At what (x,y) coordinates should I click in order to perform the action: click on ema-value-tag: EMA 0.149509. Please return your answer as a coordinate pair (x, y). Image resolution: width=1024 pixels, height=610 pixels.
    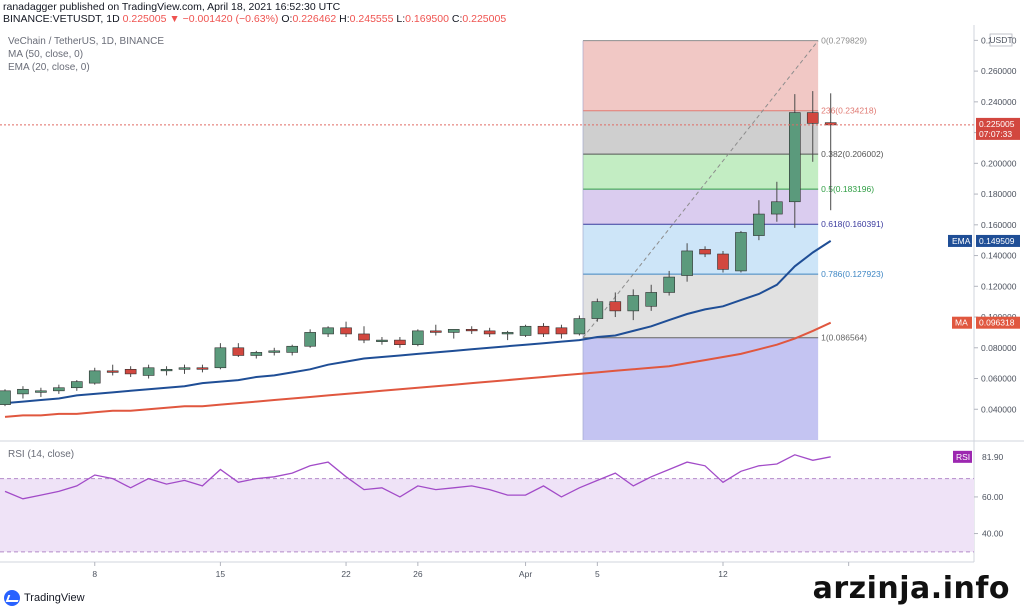
    Looking at the image, I should click on (984, 240).